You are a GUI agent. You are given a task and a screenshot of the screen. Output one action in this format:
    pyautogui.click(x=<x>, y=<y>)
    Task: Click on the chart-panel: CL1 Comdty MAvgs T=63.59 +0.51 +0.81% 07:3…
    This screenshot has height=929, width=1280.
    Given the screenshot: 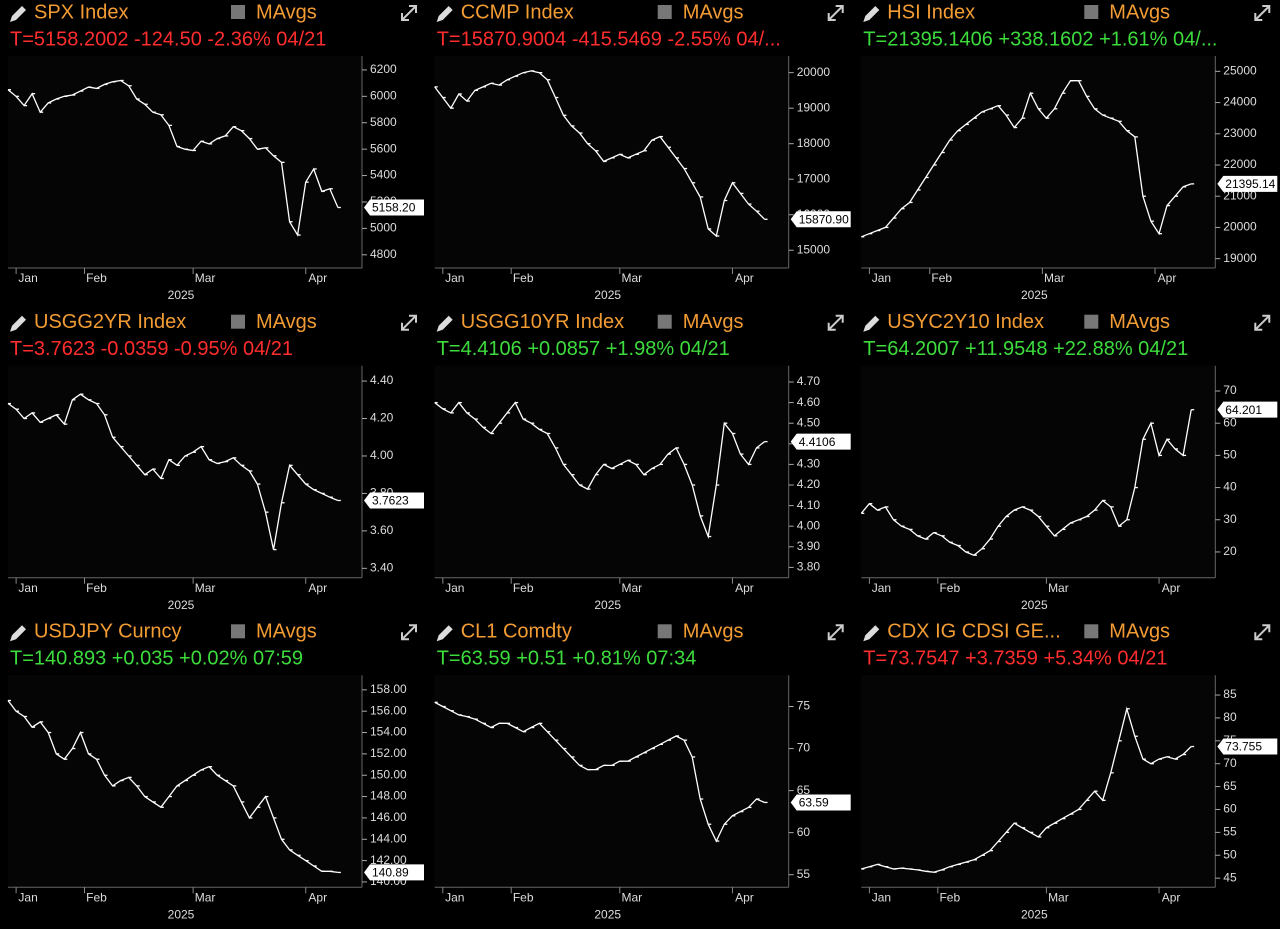 What is the action you would take?
    pyautogui.click(x=642, y=771)
    